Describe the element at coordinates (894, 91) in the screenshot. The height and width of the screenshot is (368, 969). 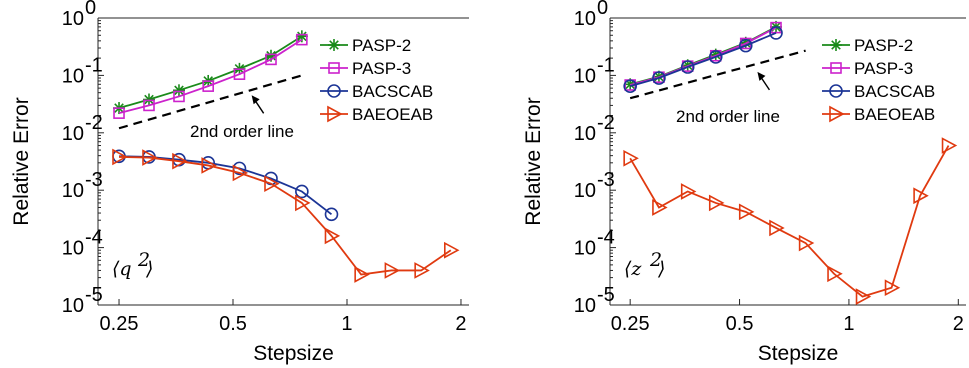
I see `legend-entry: BACSCAB` at that location.